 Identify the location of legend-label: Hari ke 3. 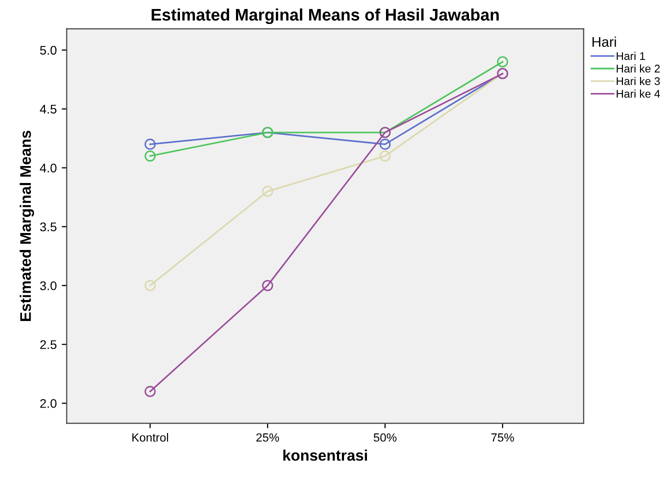
(638, 81).